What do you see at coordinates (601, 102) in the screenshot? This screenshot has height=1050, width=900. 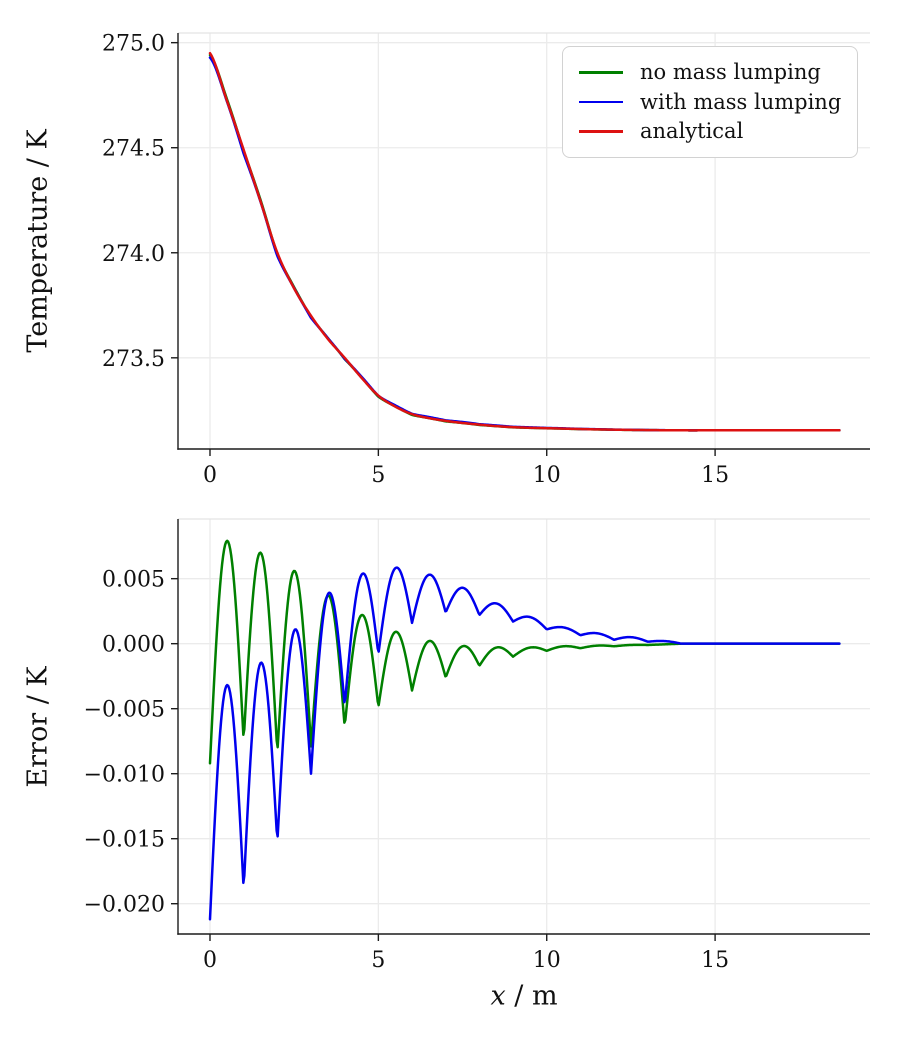 I see `legend-line-blue` at bounding box center [601, 102].